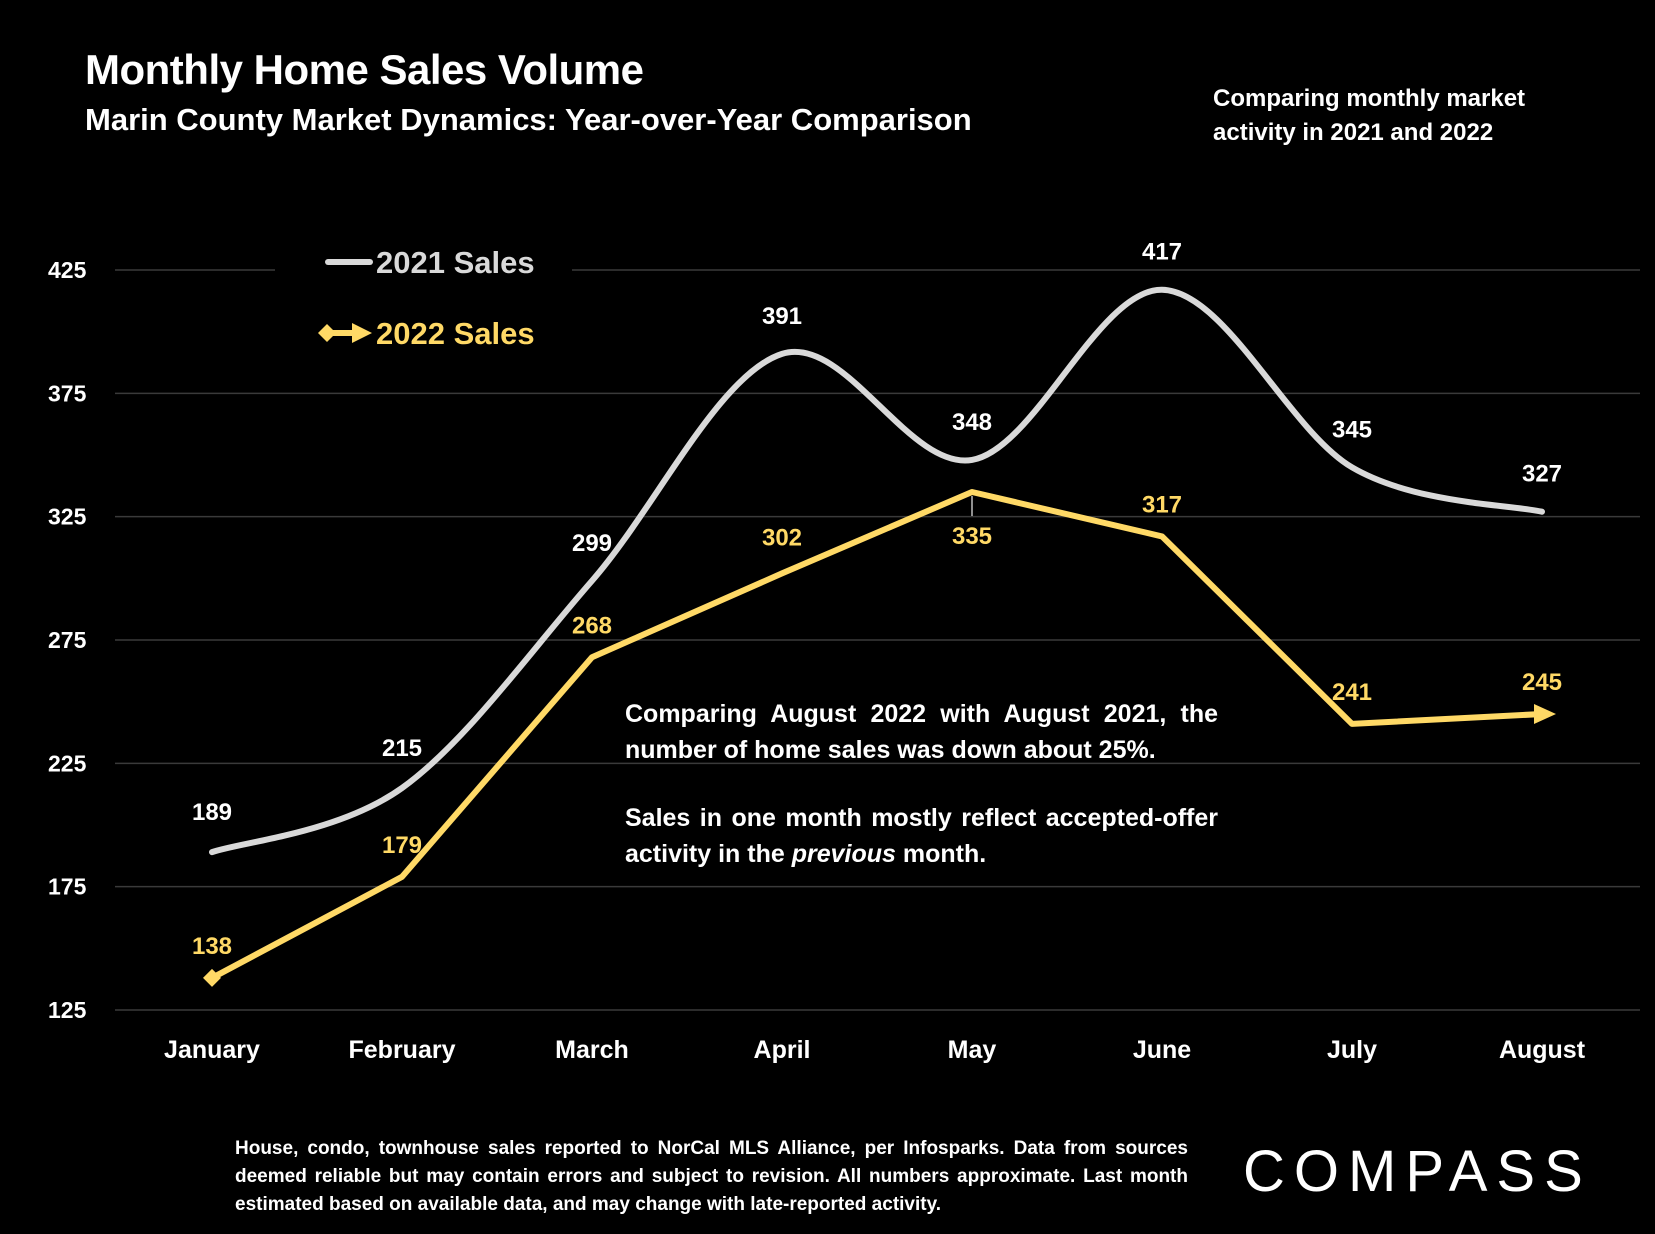 This screenshot has height=1234, width=1655. Describe the element at coordinates (843, 854) in the screenshot. I see `annotation-emphasis: previous` at that location.